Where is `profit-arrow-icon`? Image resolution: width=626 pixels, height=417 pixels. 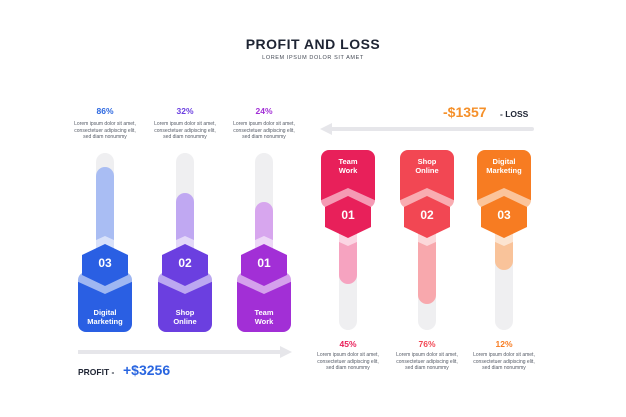 profit-arrow-icon is located at coordinates (185, 352).